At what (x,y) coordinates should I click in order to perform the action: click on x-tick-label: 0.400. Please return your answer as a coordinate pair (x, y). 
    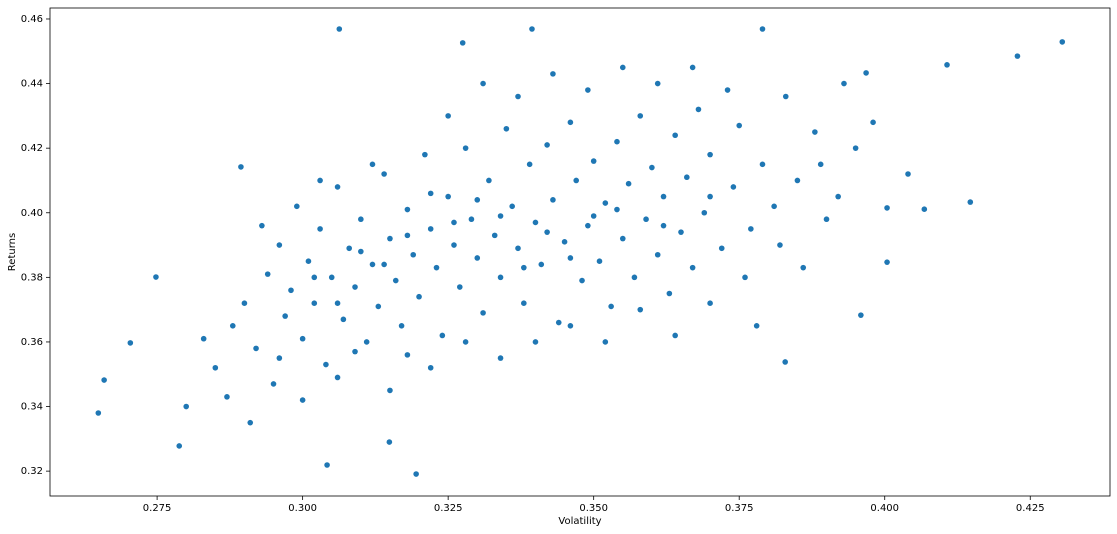
    Looking at the image, I should click on (884, 508).